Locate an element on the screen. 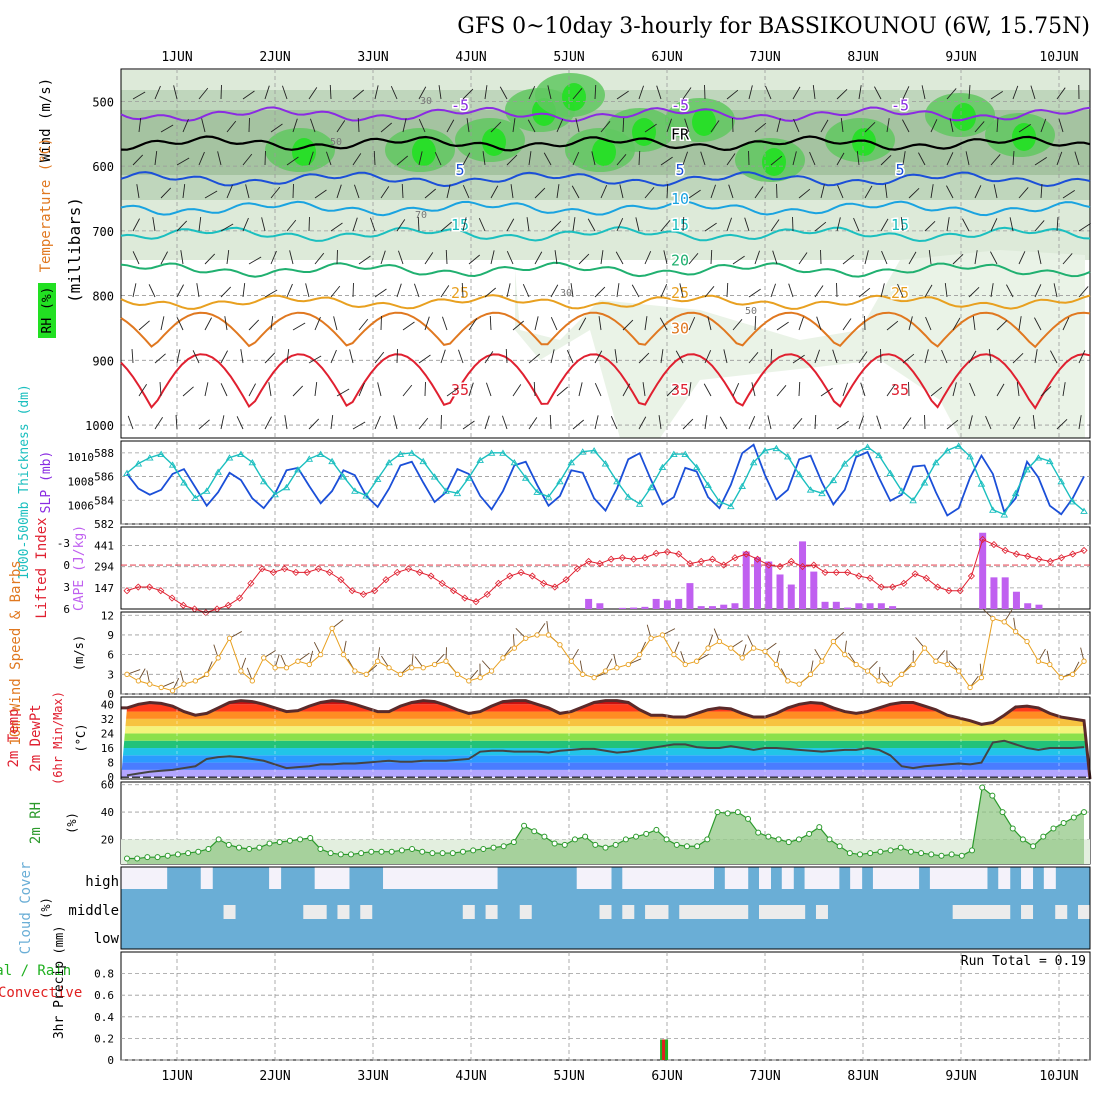 This screenshot has height=1100, width=1100. slp-axis-label-wrap: SLP (mb) is located at coordinates (46, 482).